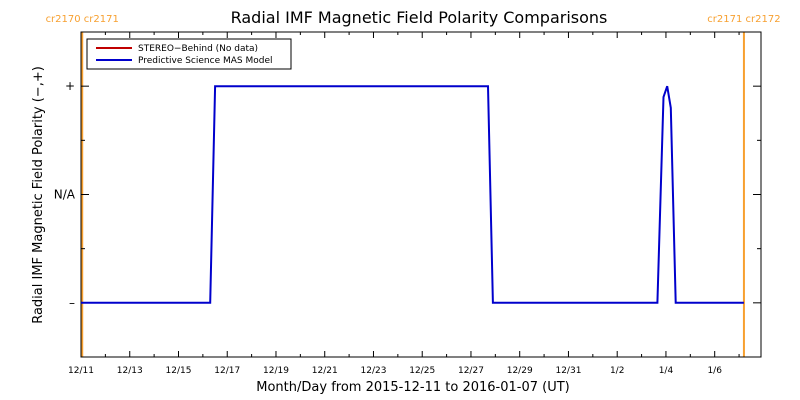  What do you see at coordinates (65, 195) in the screenshot?
I see `y-tick-label: N/A` at bounding box center [65, 195].